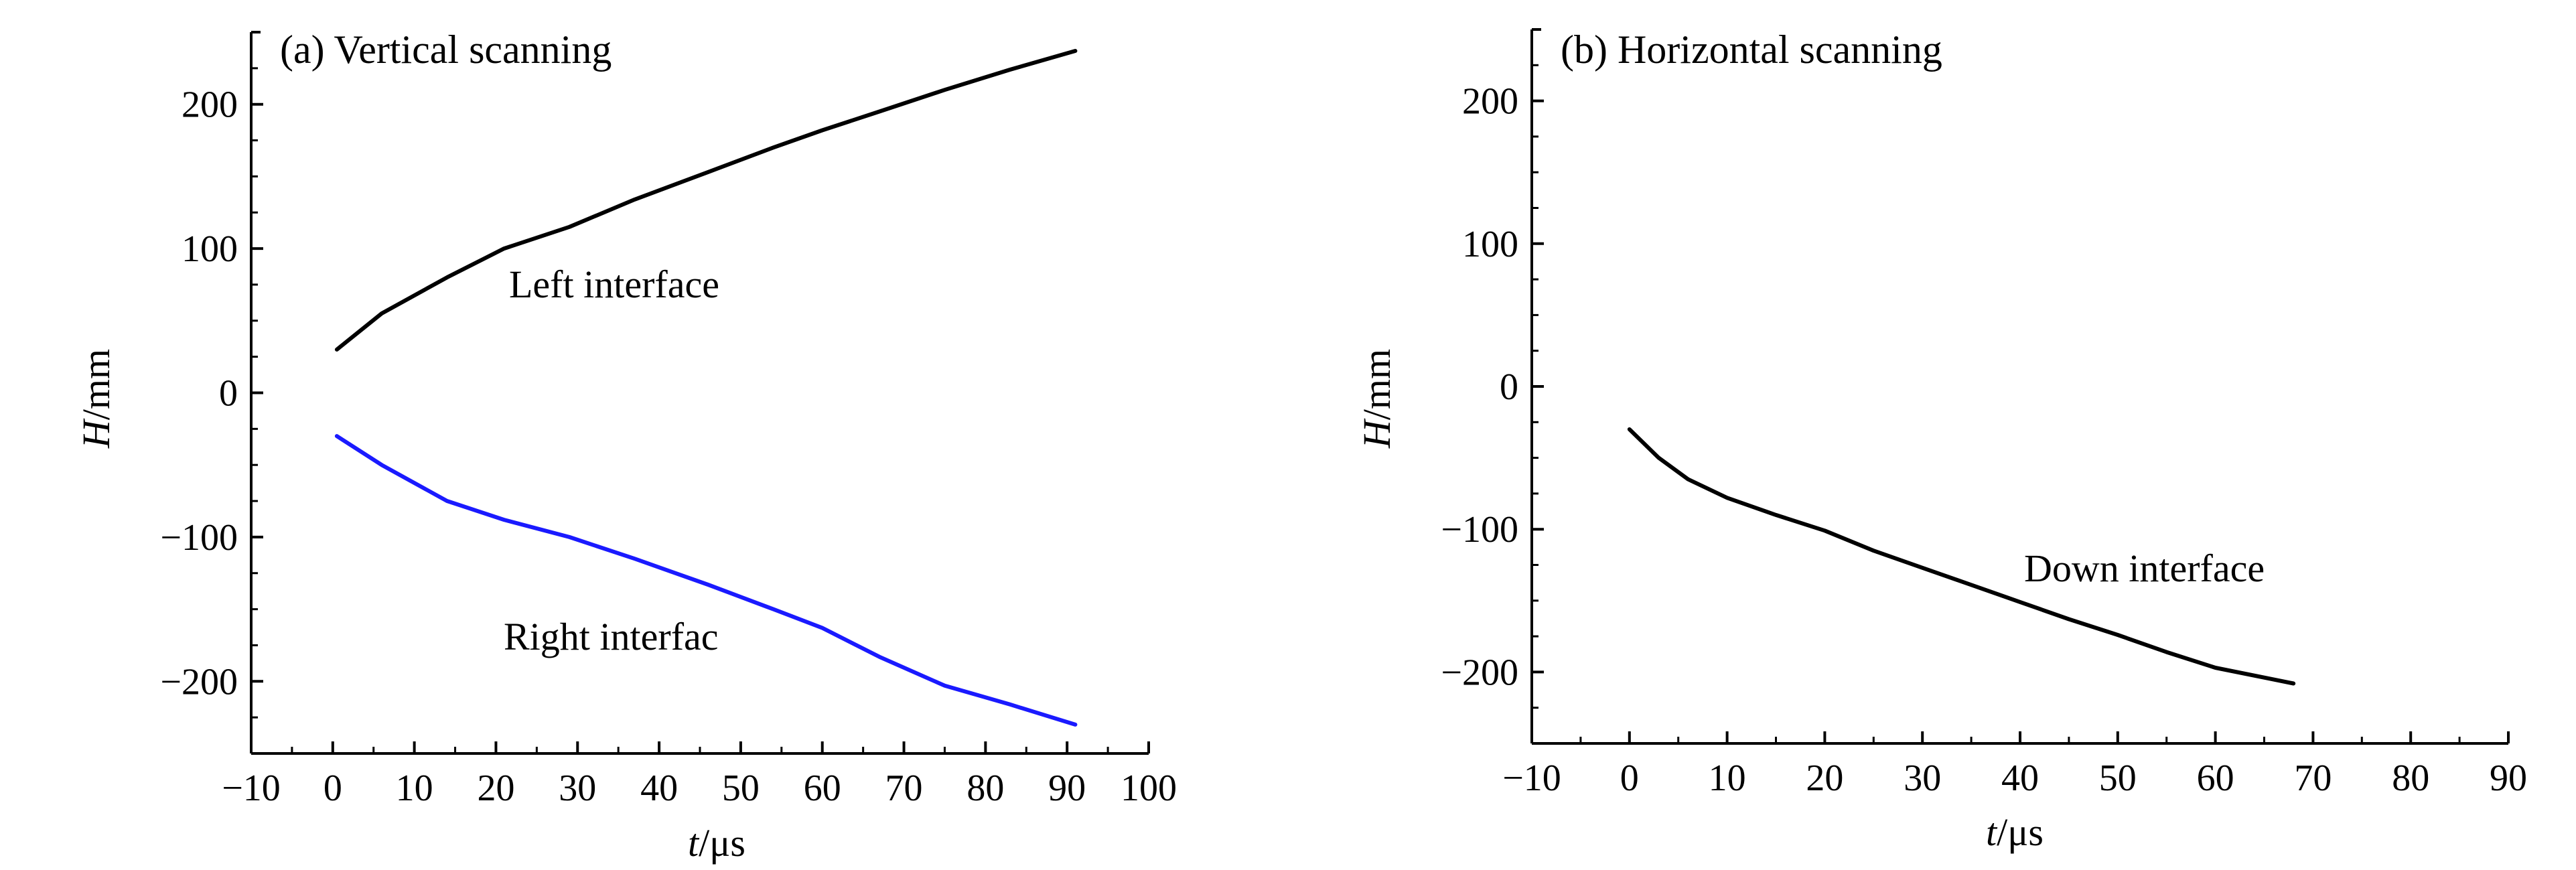 Image resolution: width=2576 pixels, height=870 pixels. I want to click on panel-b-x-tick-label: 20, so click(1824, 778).